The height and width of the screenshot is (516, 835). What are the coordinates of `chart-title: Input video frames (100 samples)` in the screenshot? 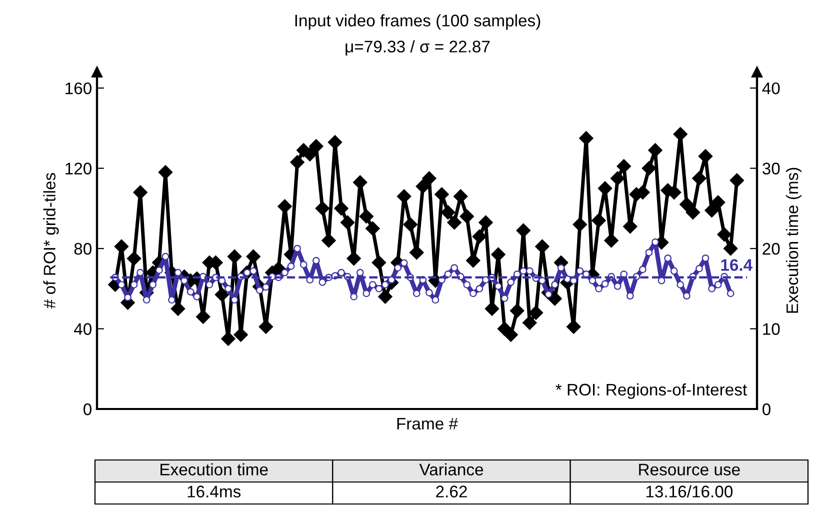 It's located at (417, 22).